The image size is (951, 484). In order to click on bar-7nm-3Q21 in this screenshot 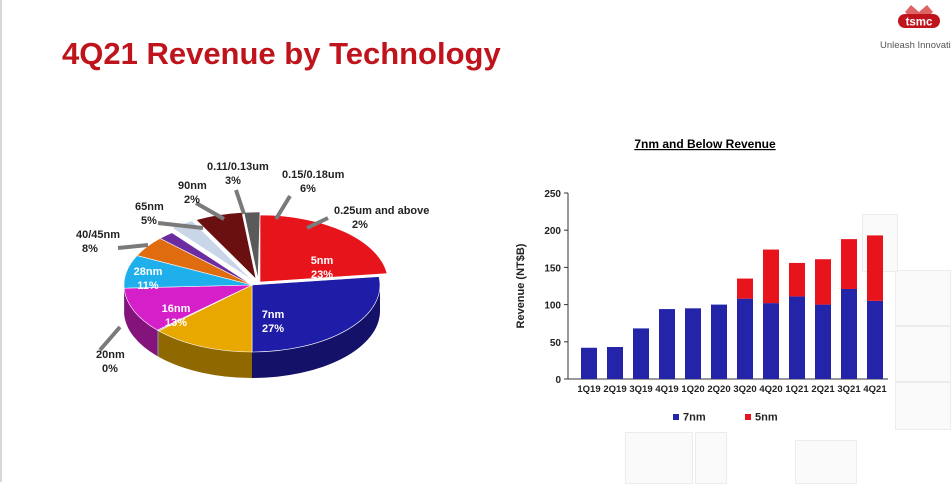, I will do `click(849, 334)`.